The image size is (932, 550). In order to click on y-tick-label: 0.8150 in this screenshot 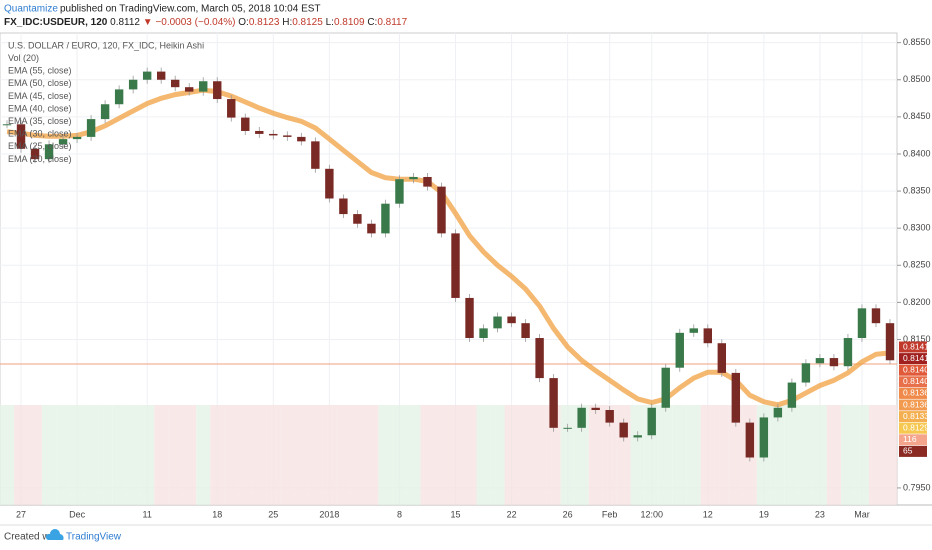, I will do `click(917, 339)`.